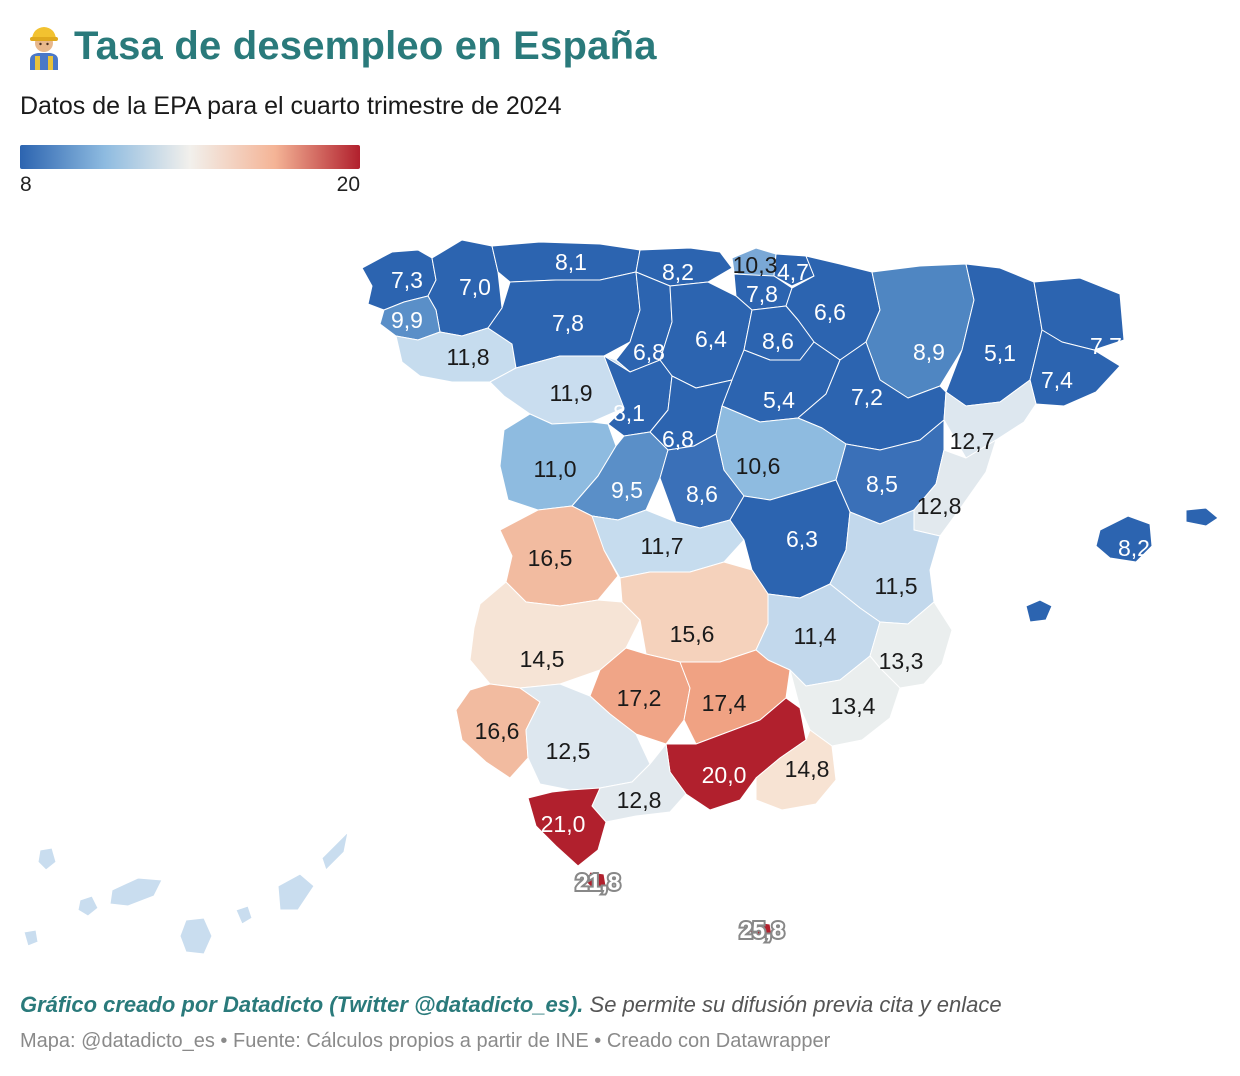 Image resolution: width=1240 pixels, height=1076 pixels. I want to click on title-text: Tasa de desempleo en España, so click(365, 45).